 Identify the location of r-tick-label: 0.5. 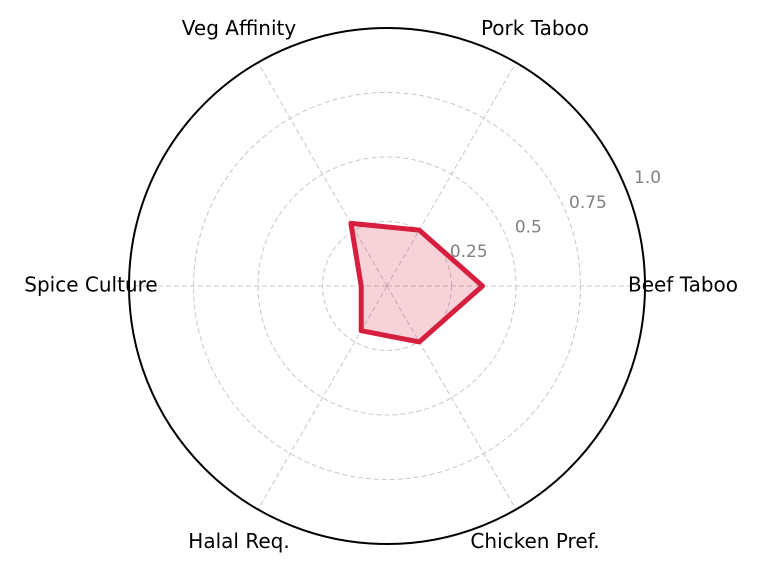
(528, 227).